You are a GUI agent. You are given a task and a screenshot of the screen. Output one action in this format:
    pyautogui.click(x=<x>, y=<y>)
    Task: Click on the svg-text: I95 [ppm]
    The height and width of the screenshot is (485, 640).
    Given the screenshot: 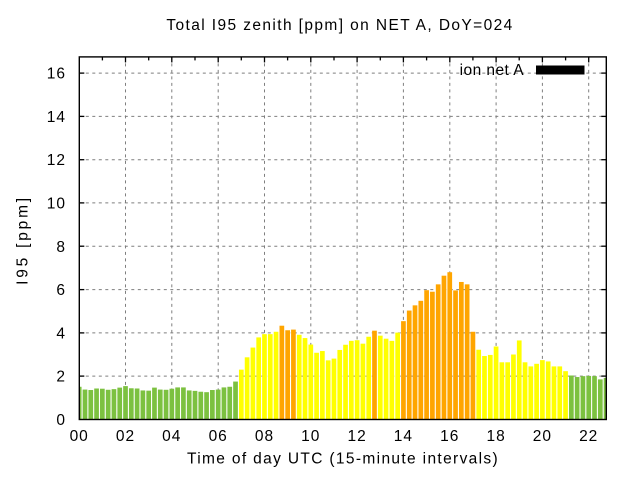 What is the action you would take?
    pyautogui.click(x=23, y=240)
    